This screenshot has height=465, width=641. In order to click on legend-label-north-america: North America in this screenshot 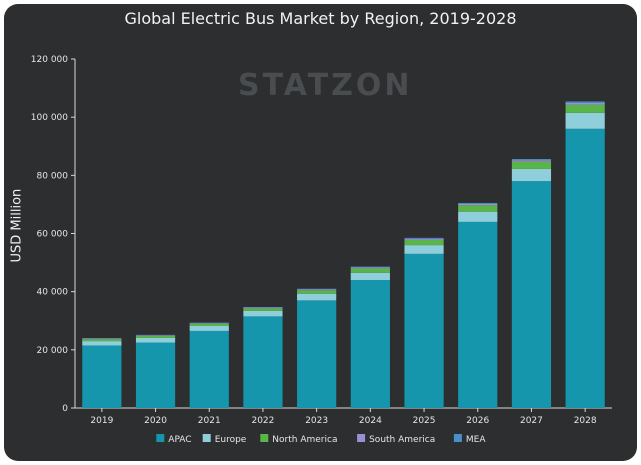, I will do `click(304, 440)`.